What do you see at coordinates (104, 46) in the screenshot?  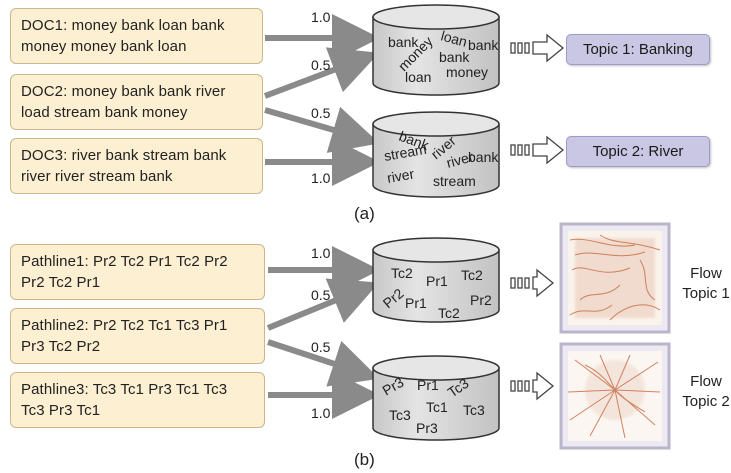 I see `doc1-line2: money money bank loan` at bounding box center [104, 46].